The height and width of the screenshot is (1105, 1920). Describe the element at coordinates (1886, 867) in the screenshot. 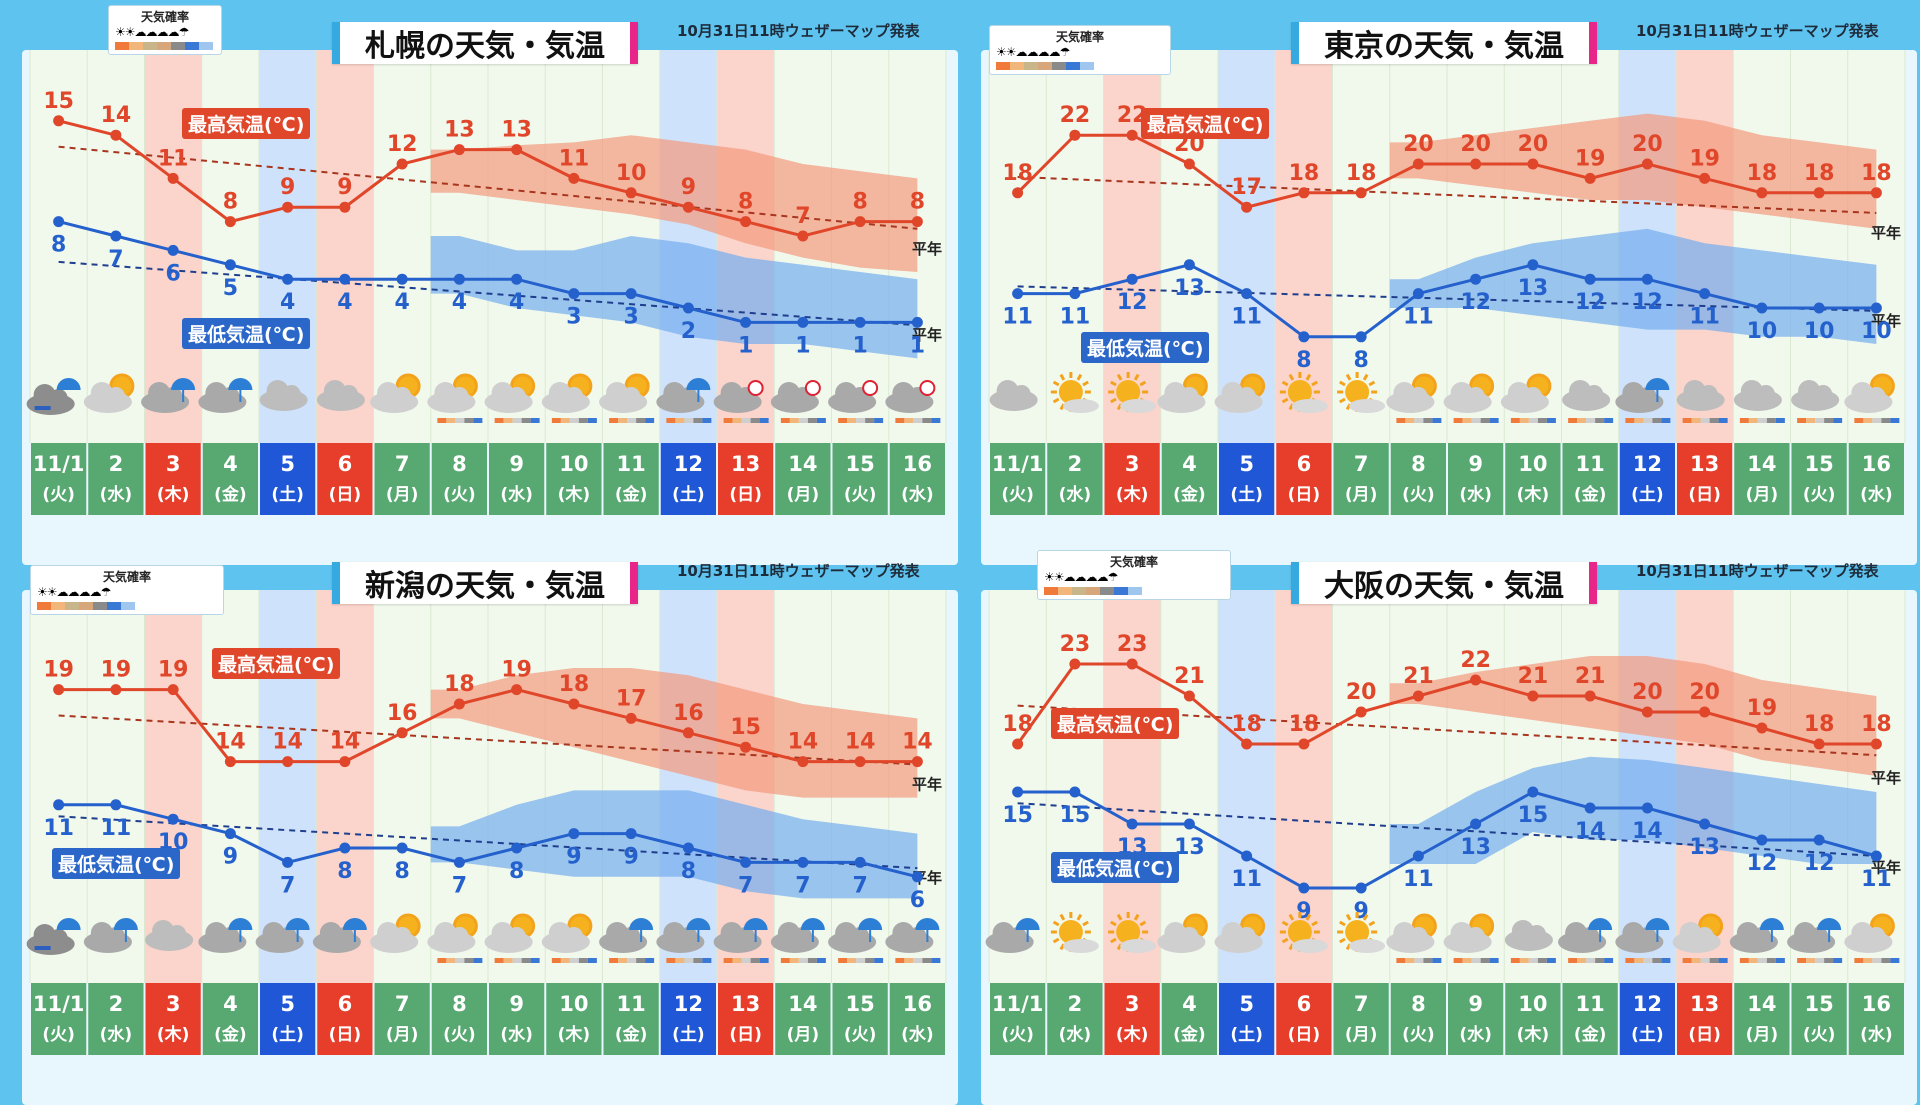

I see `low-normal-label: 平年` at that location.